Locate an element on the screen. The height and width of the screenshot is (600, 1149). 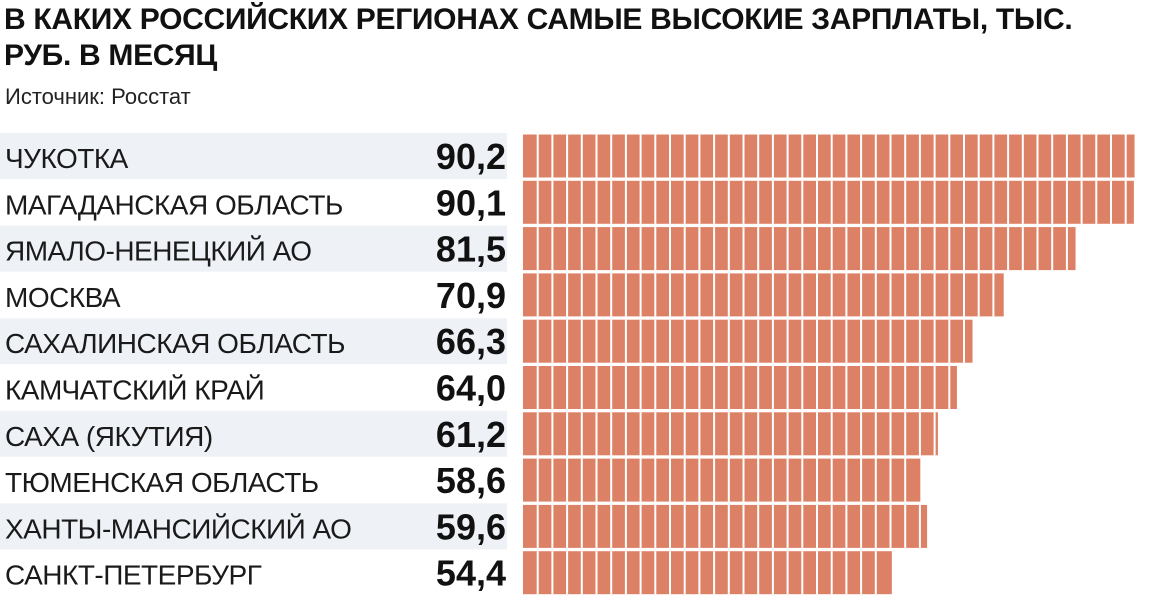
value-label: 59,6 is located at coordinates (471, 526).